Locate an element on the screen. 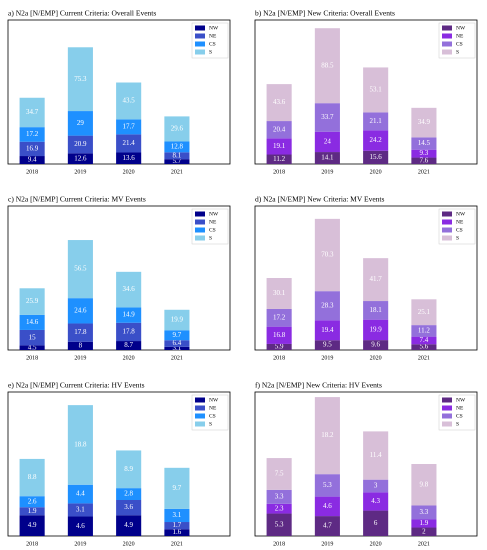 The image size is (487, 550). value-label: 28.3 is located at coordinates (327, 305).